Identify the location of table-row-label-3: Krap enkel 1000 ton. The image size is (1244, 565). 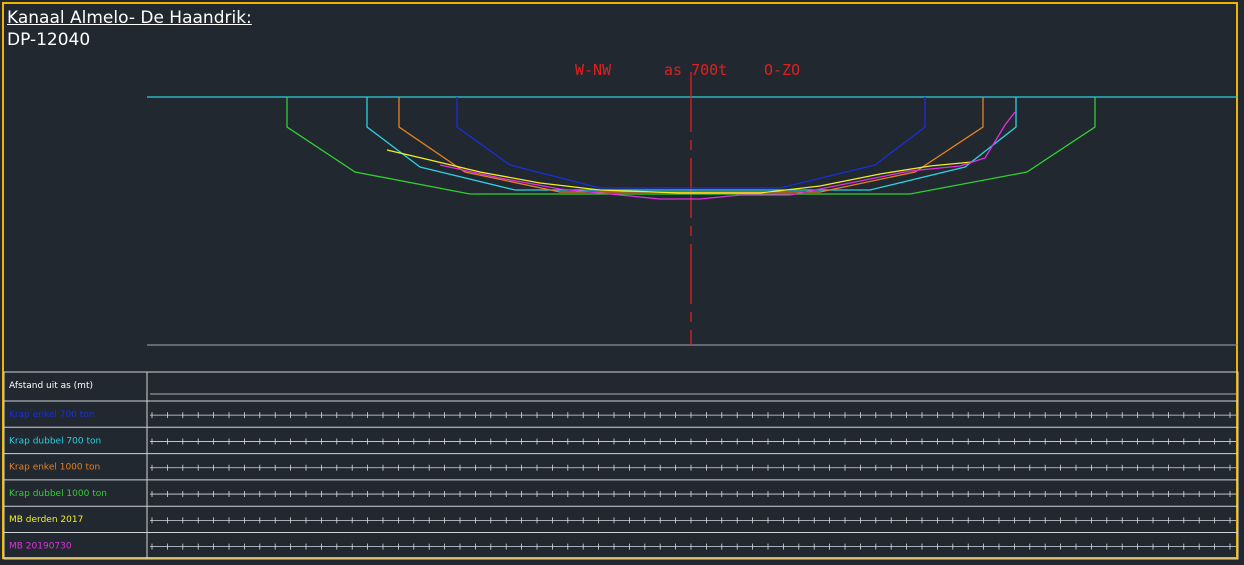
(54, 468).